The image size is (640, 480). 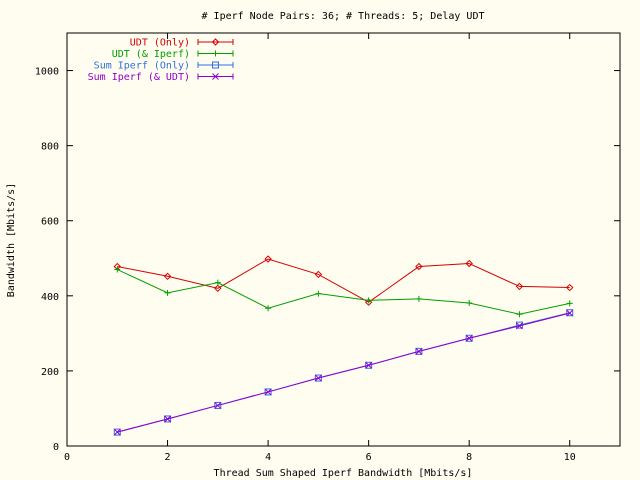 I want to click on legend-label: UDT (Only), so click(x=160, y=43).